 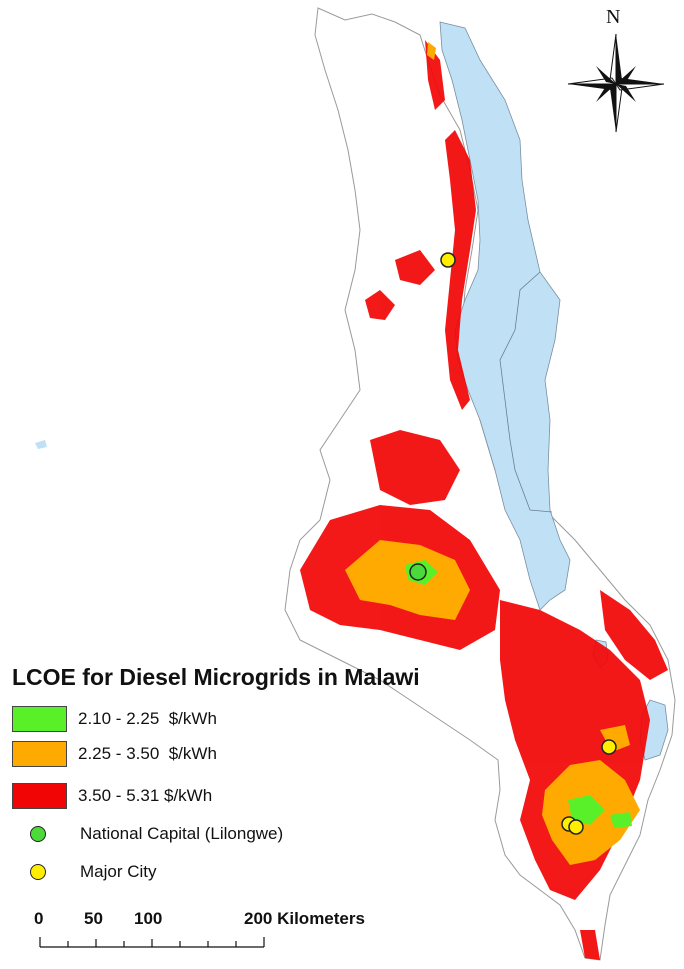 What do you see at coordinates (304, 918) in the screenshot?
I see `scale-label-end: 200 Kilometers` at bounding box center [304, 918].